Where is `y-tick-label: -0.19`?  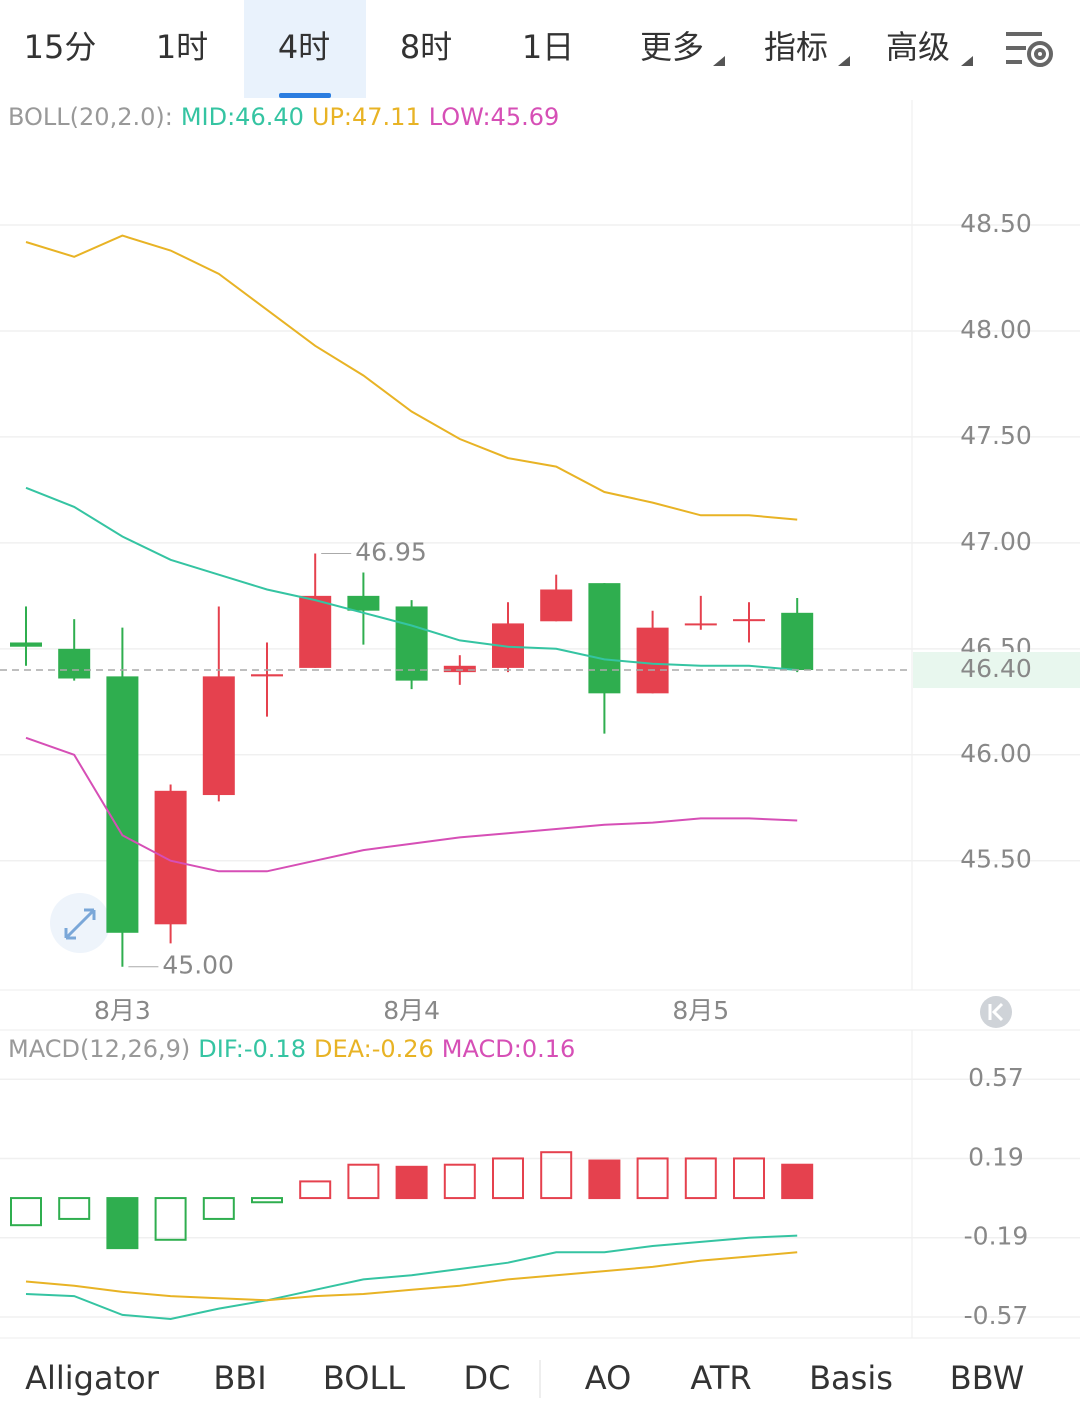
y-tick-label: -0.19 is located at coordinates (996, 1236).